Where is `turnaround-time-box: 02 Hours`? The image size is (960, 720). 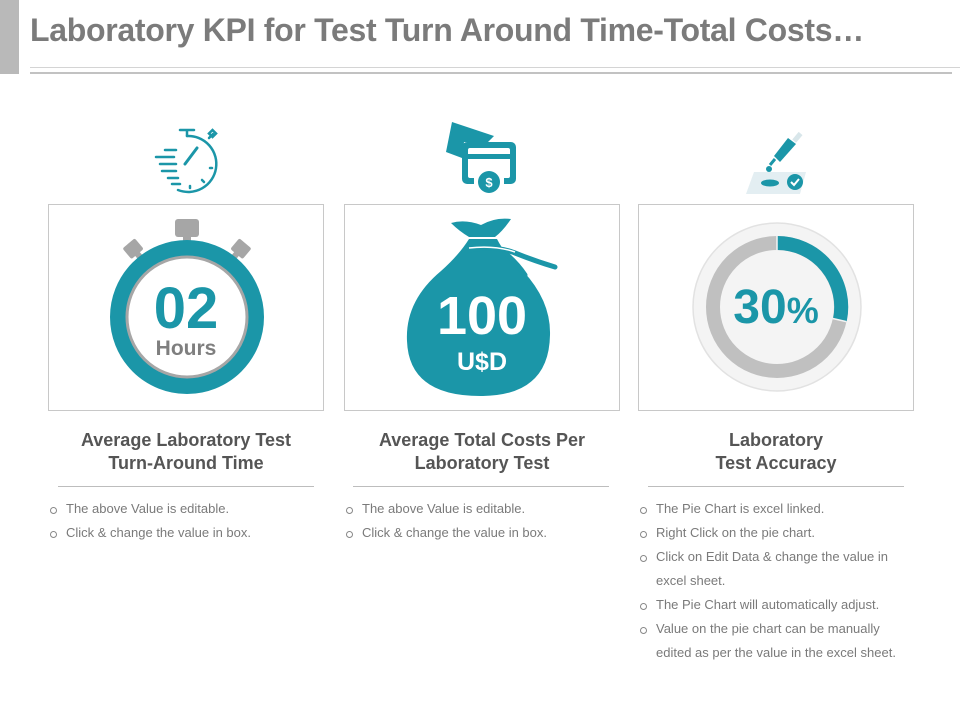
turnaround-time-box: 02 Hours is located at coordinates (186, 307).